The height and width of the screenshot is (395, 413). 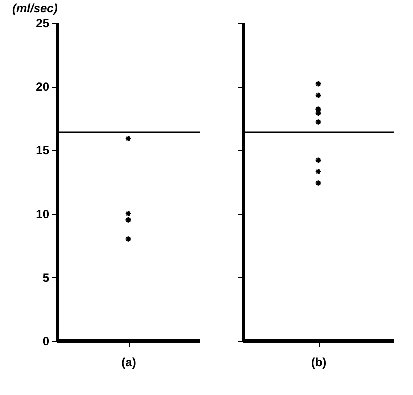 What do you see at coordinates (43, 151) in the screenshot?
I see `y-tick-label: 15` at bounding box center [43, 151].